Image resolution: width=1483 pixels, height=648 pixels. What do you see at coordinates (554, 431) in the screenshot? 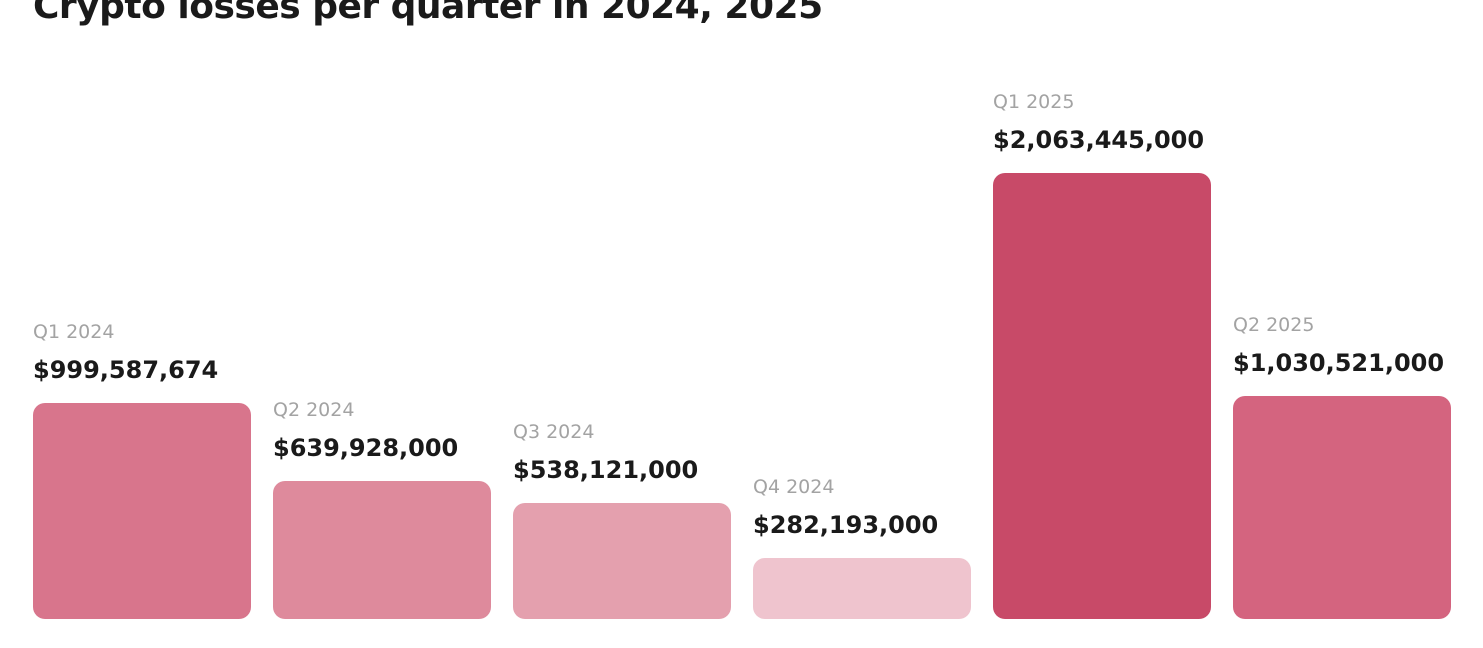
I see `bar-category-label: Q3 2024` at bounding box center [554, 431].